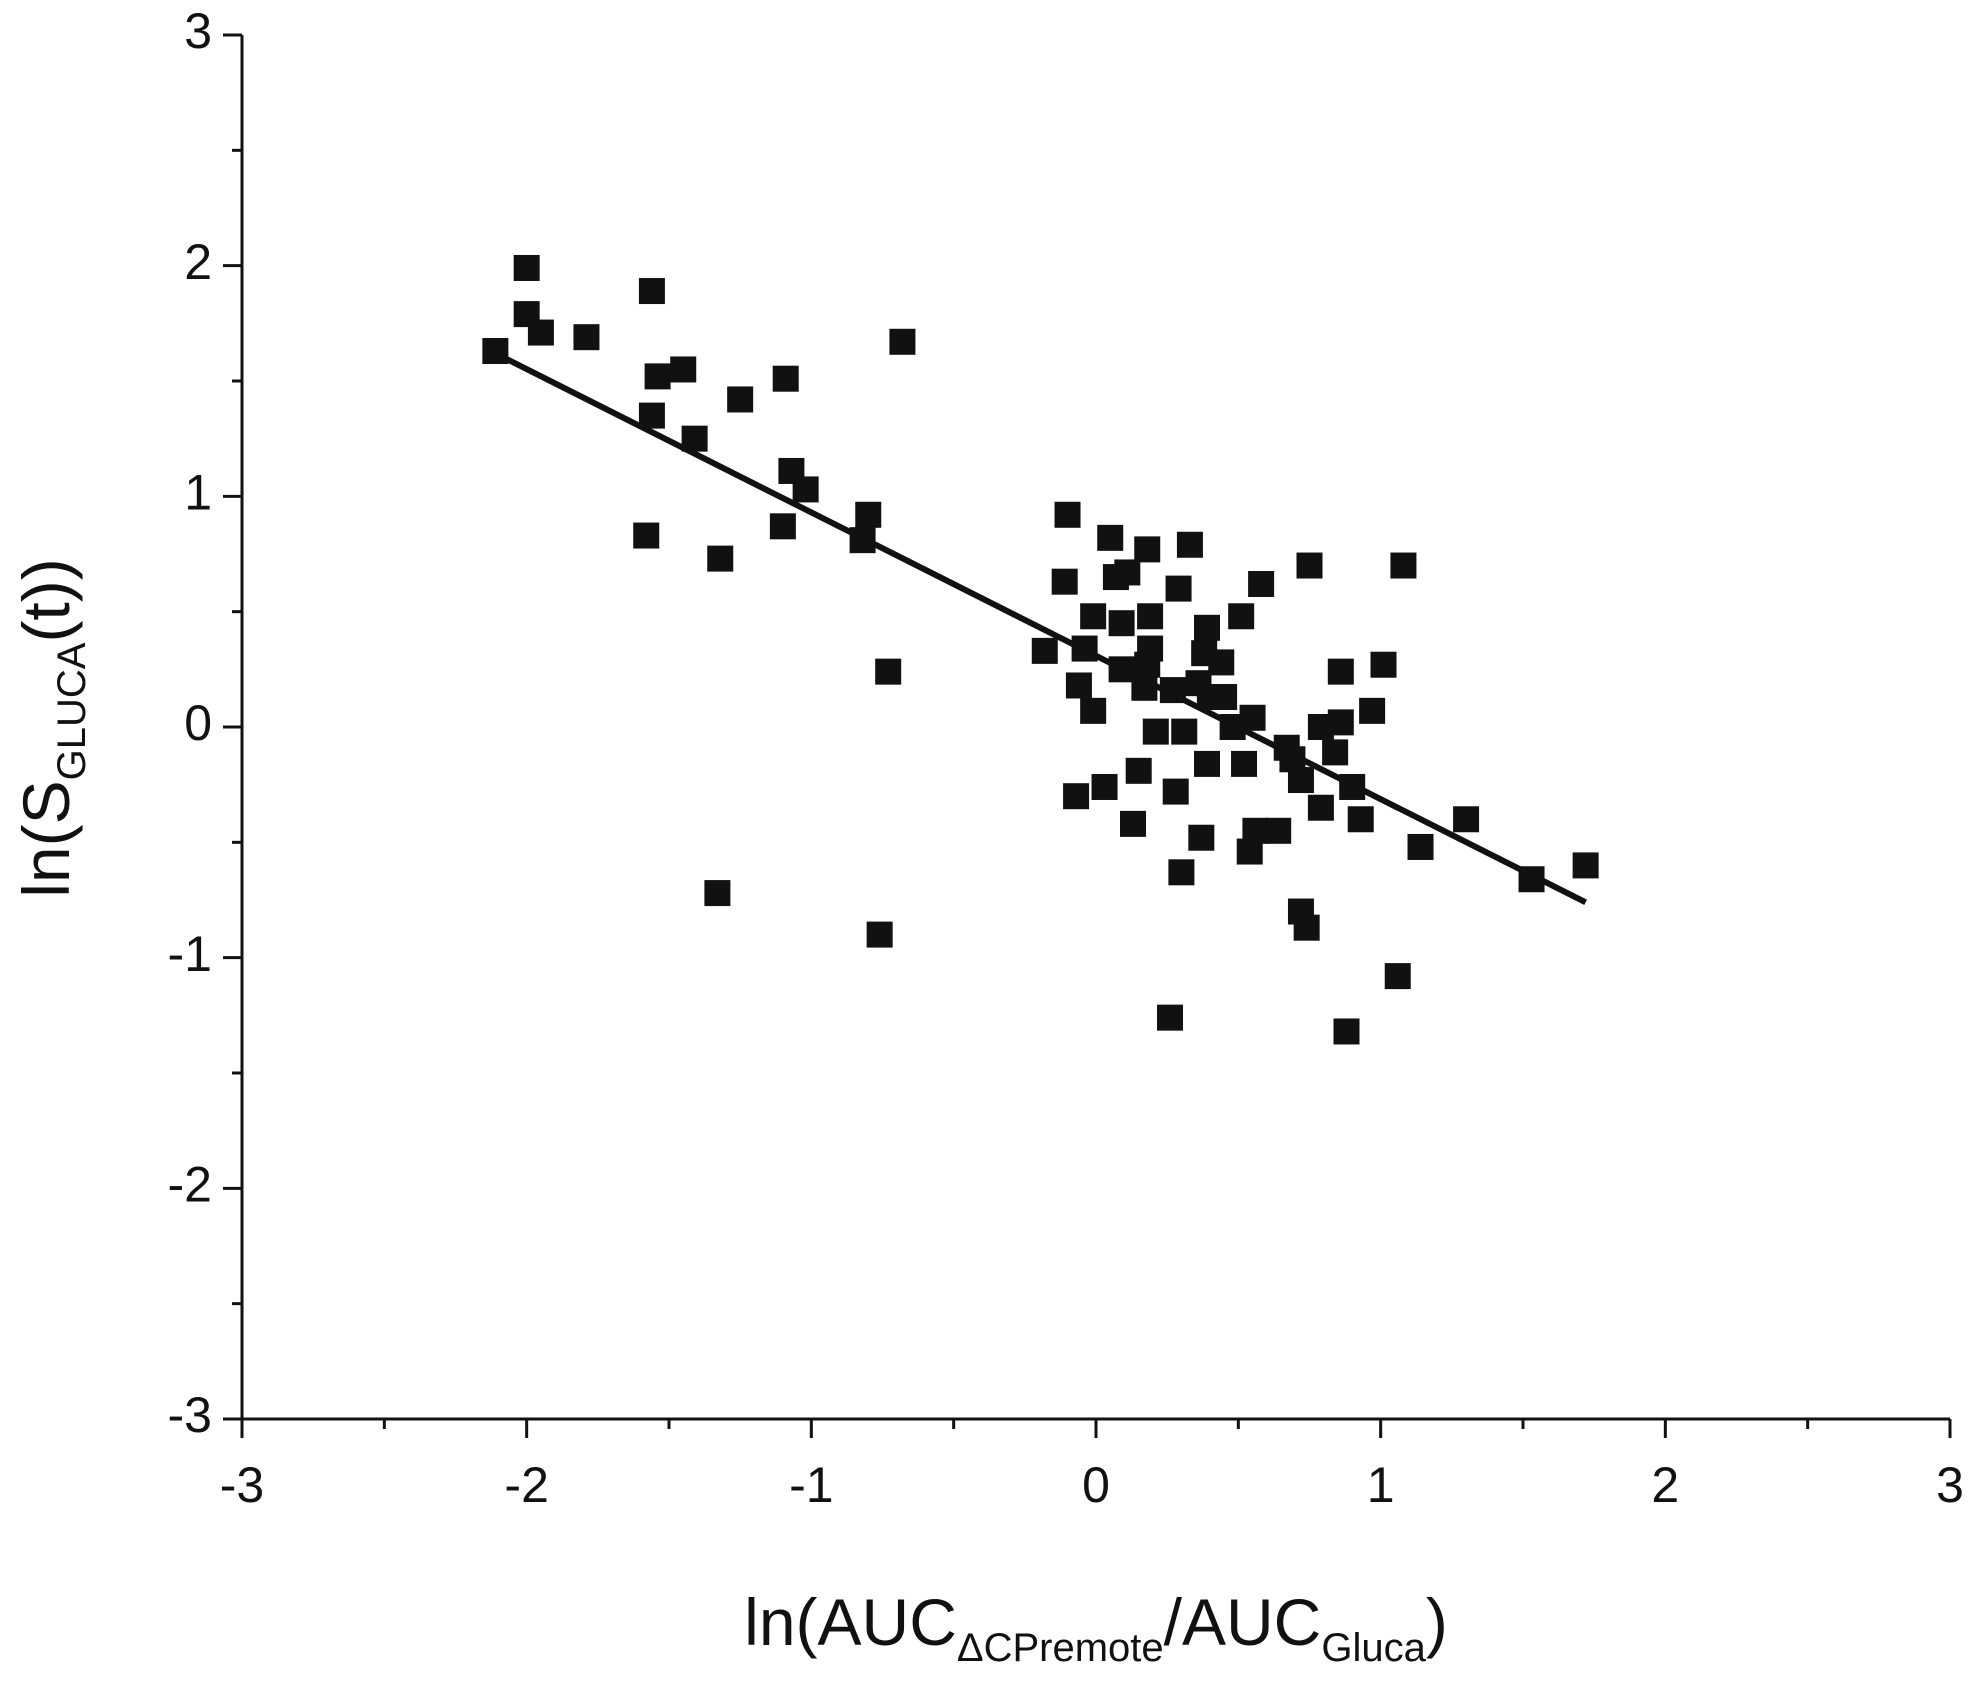  Describe the element at coordinates (1950, 1485) in the screenshot. I see `x-tick-label: 3` at that location.